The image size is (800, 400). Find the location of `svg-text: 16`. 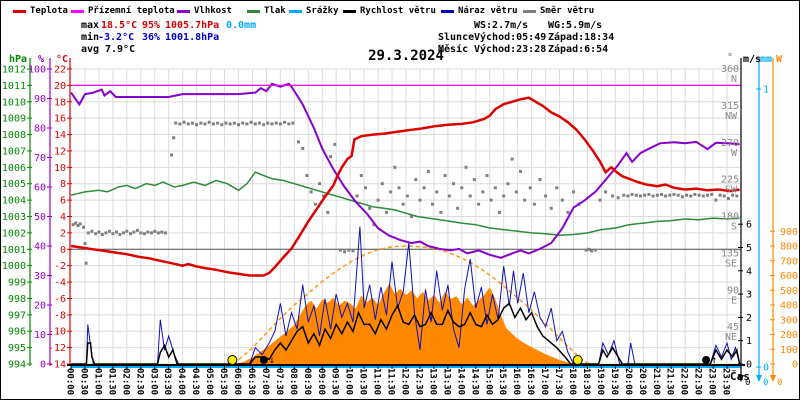

svg-text: 16 is located at coordinates (60, 119).